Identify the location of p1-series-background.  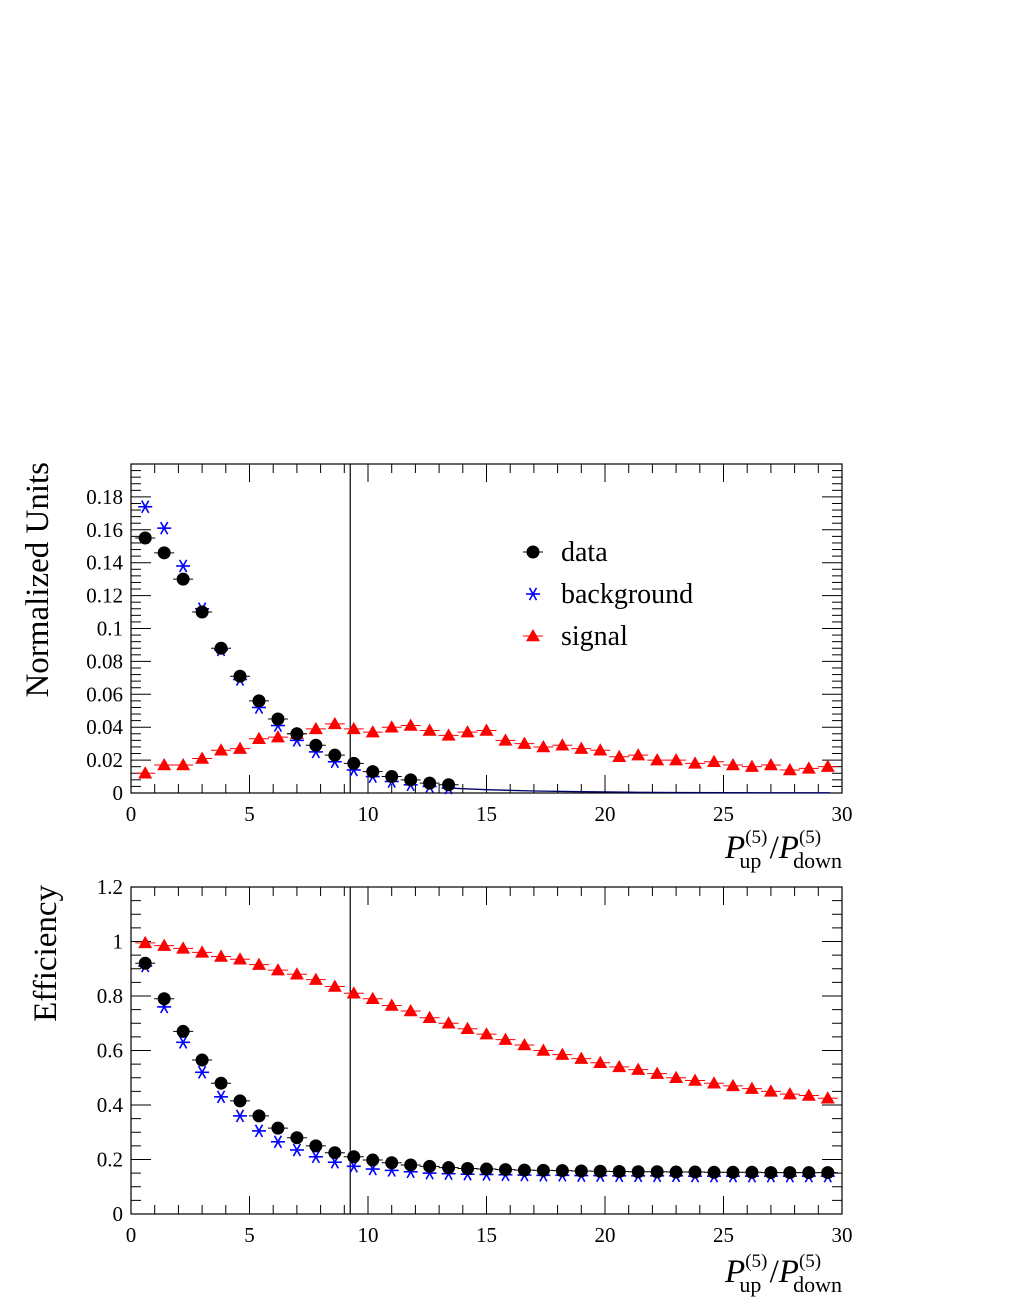
(486, 1071).